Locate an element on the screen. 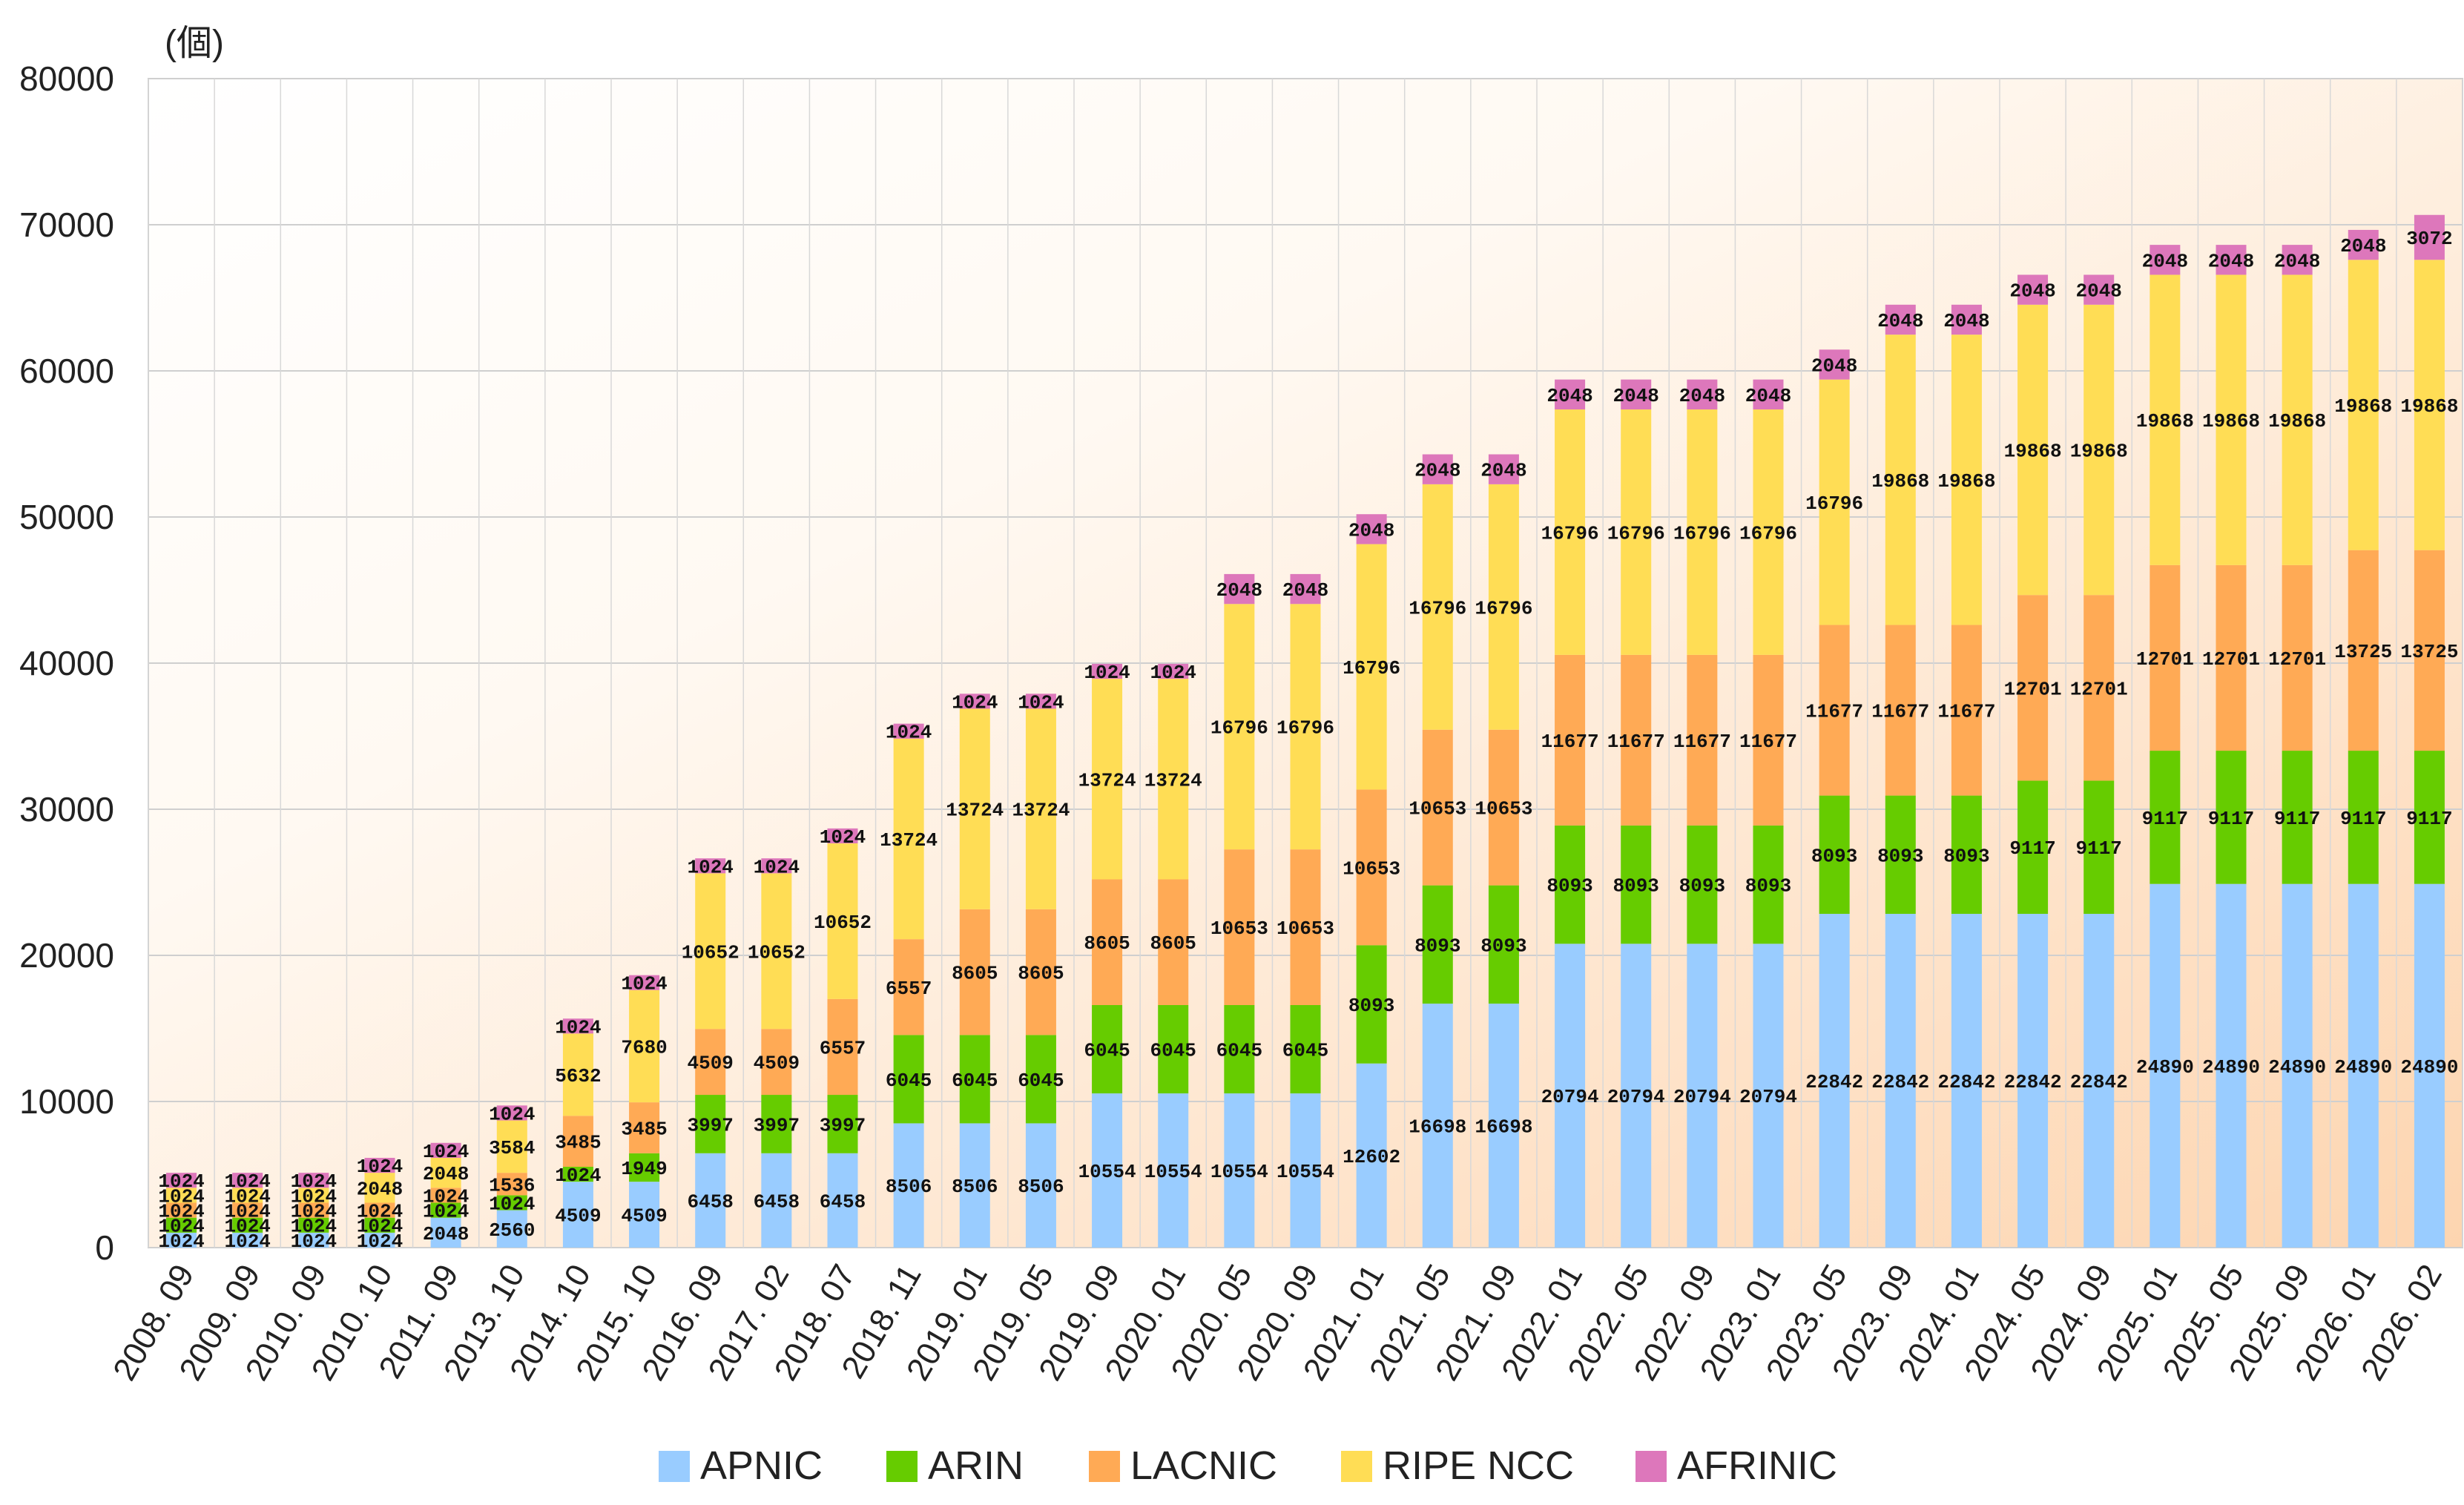 The height and width of the screenshot is (1505, 2464). data-label: 3997 is located at coordinates (777, 1125).